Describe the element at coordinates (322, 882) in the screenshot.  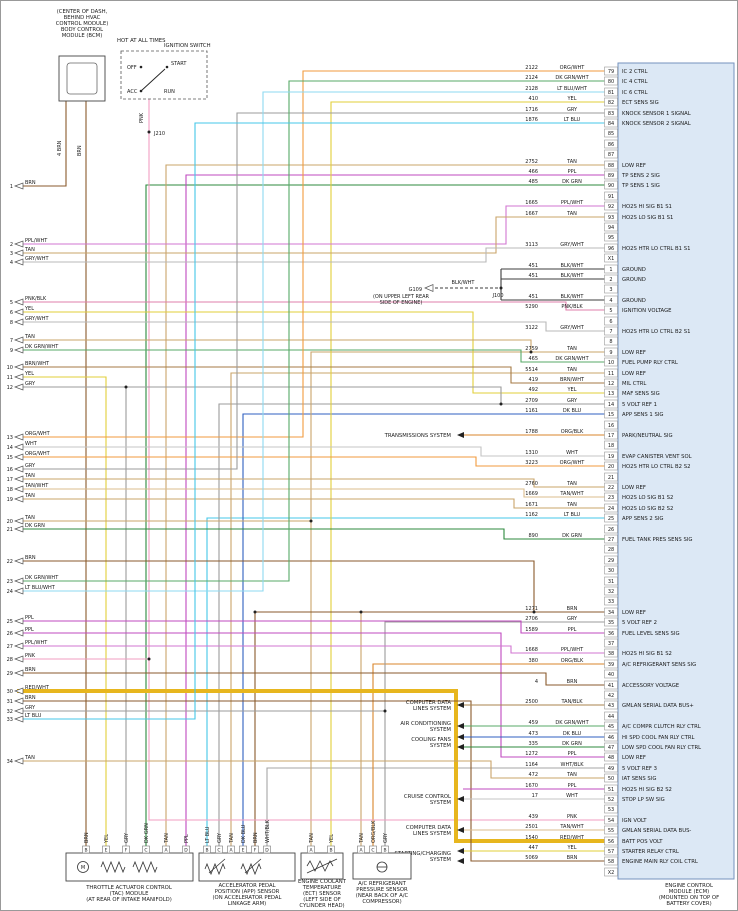
I see `component-caption: ENGINE COOLANT` at that location.